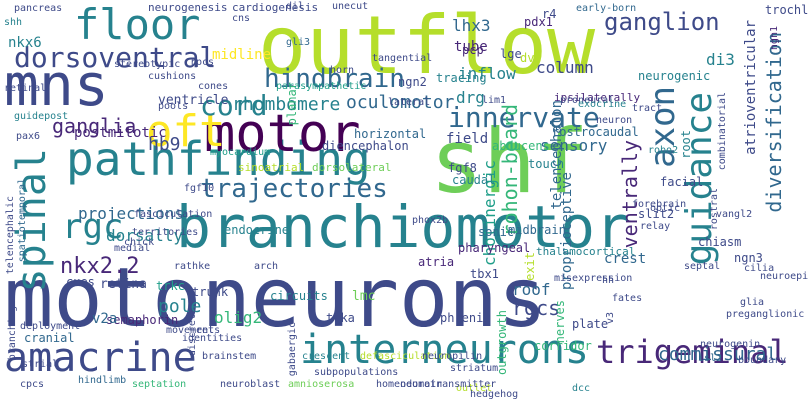 The image size is (808, 404). I want to click on word: shf, so click(509, 161).